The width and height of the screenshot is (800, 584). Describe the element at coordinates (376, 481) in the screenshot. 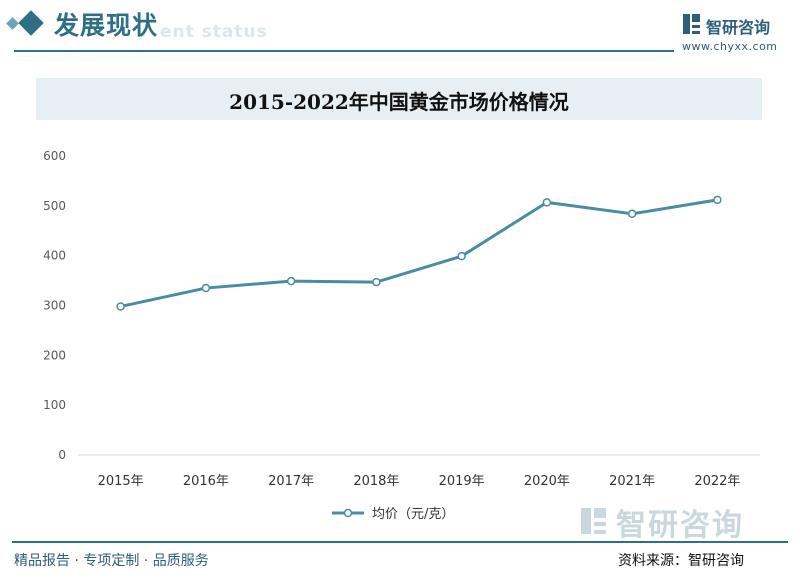

I see `x-tick-label: 2018年` at that location.